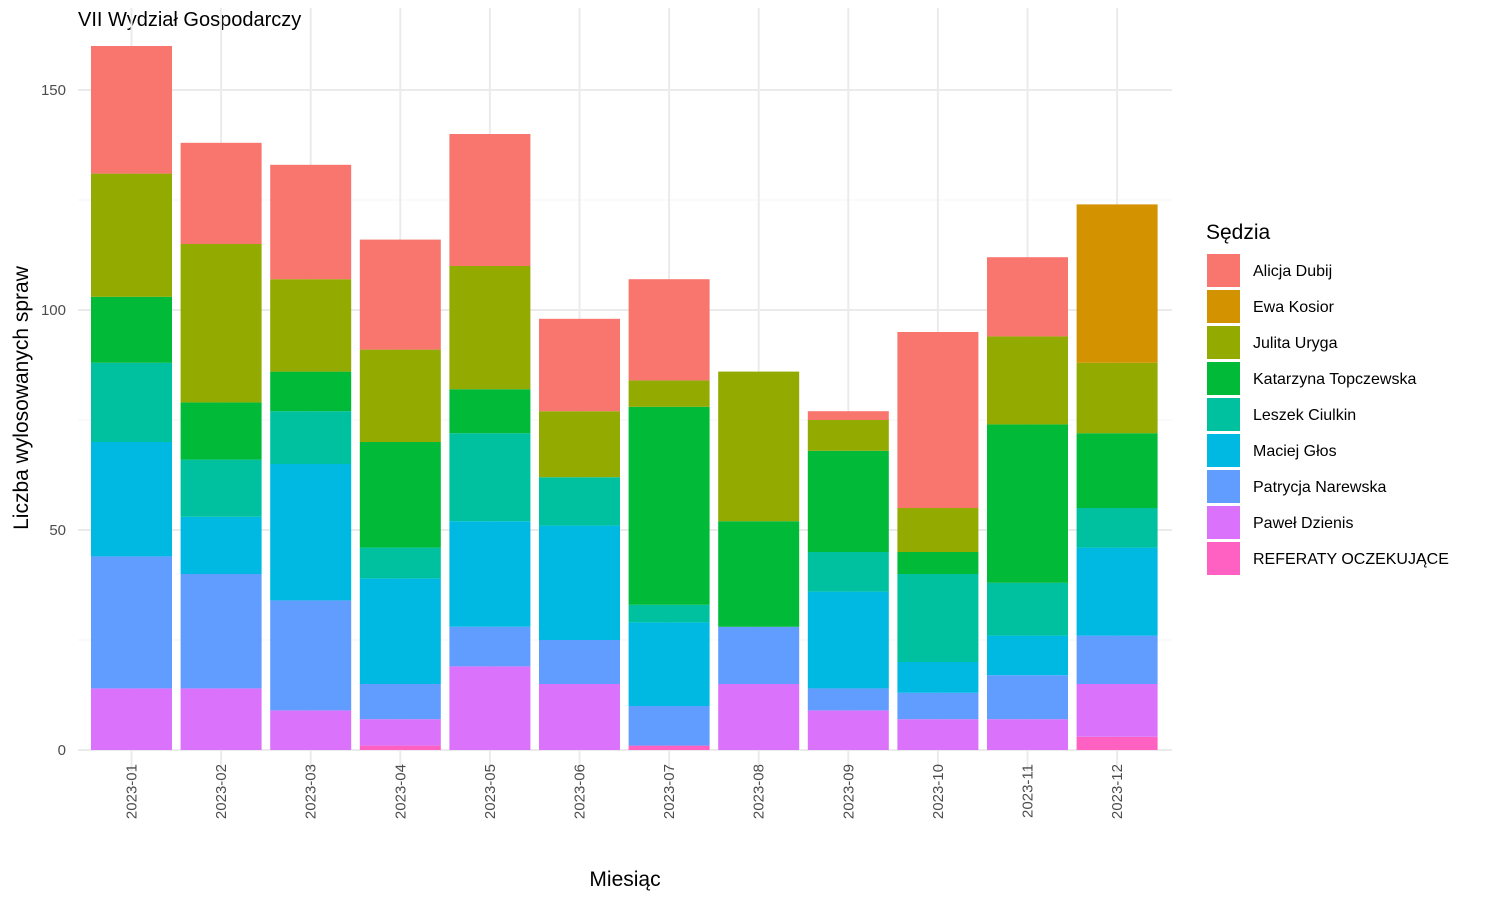 Image resolution: width=1500 pixels, height=900 pixels. What do you see at coordinates (579, 501) in the screenshot?
I see `bar-segment: 2023-06 — Leszek Ciulkin: 11` at bounding box center [579, 501].